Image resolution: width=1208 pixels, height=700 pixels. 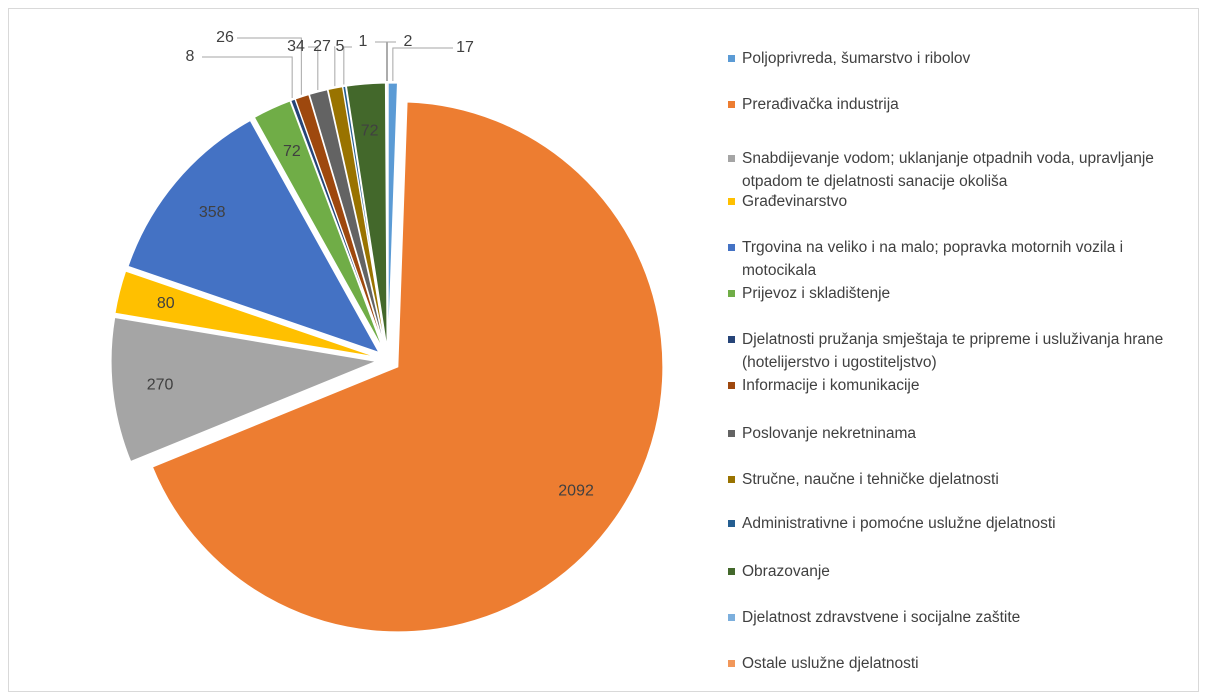 I want to click on data-label: 358, so click(x=212, y=212).